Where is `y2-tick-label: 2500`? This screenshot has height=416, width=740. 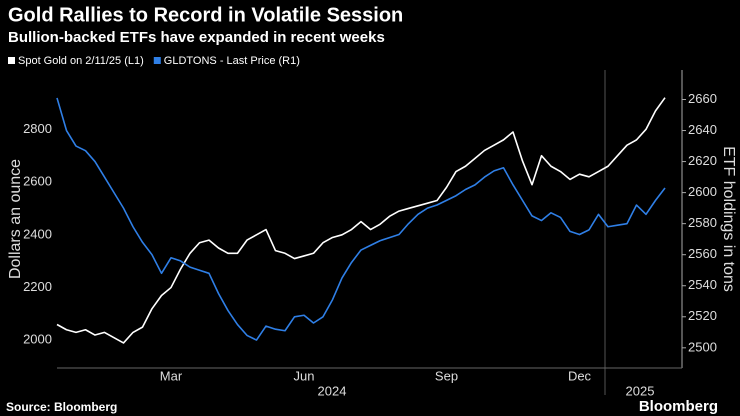
y2-tick-label: 2500 is located at coordinates (702, 346).